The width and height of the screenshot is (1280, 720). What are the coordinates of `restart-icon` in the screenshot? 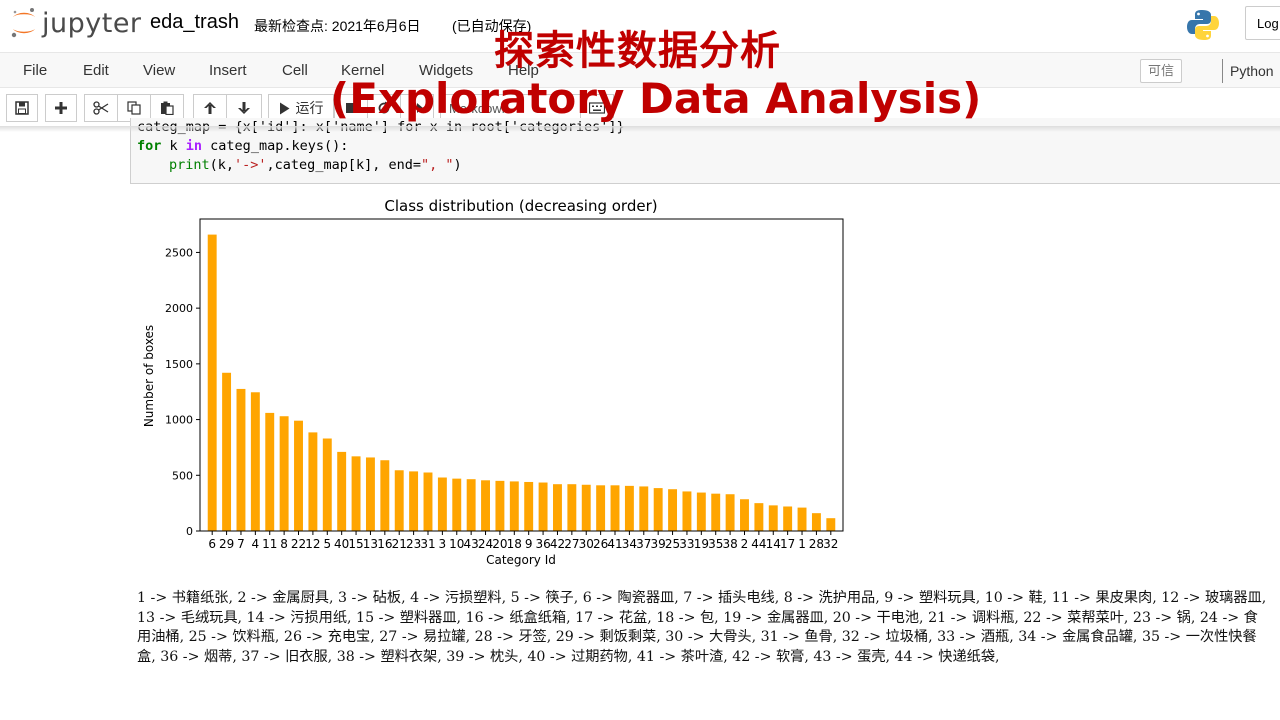 It's located at (384, 107).